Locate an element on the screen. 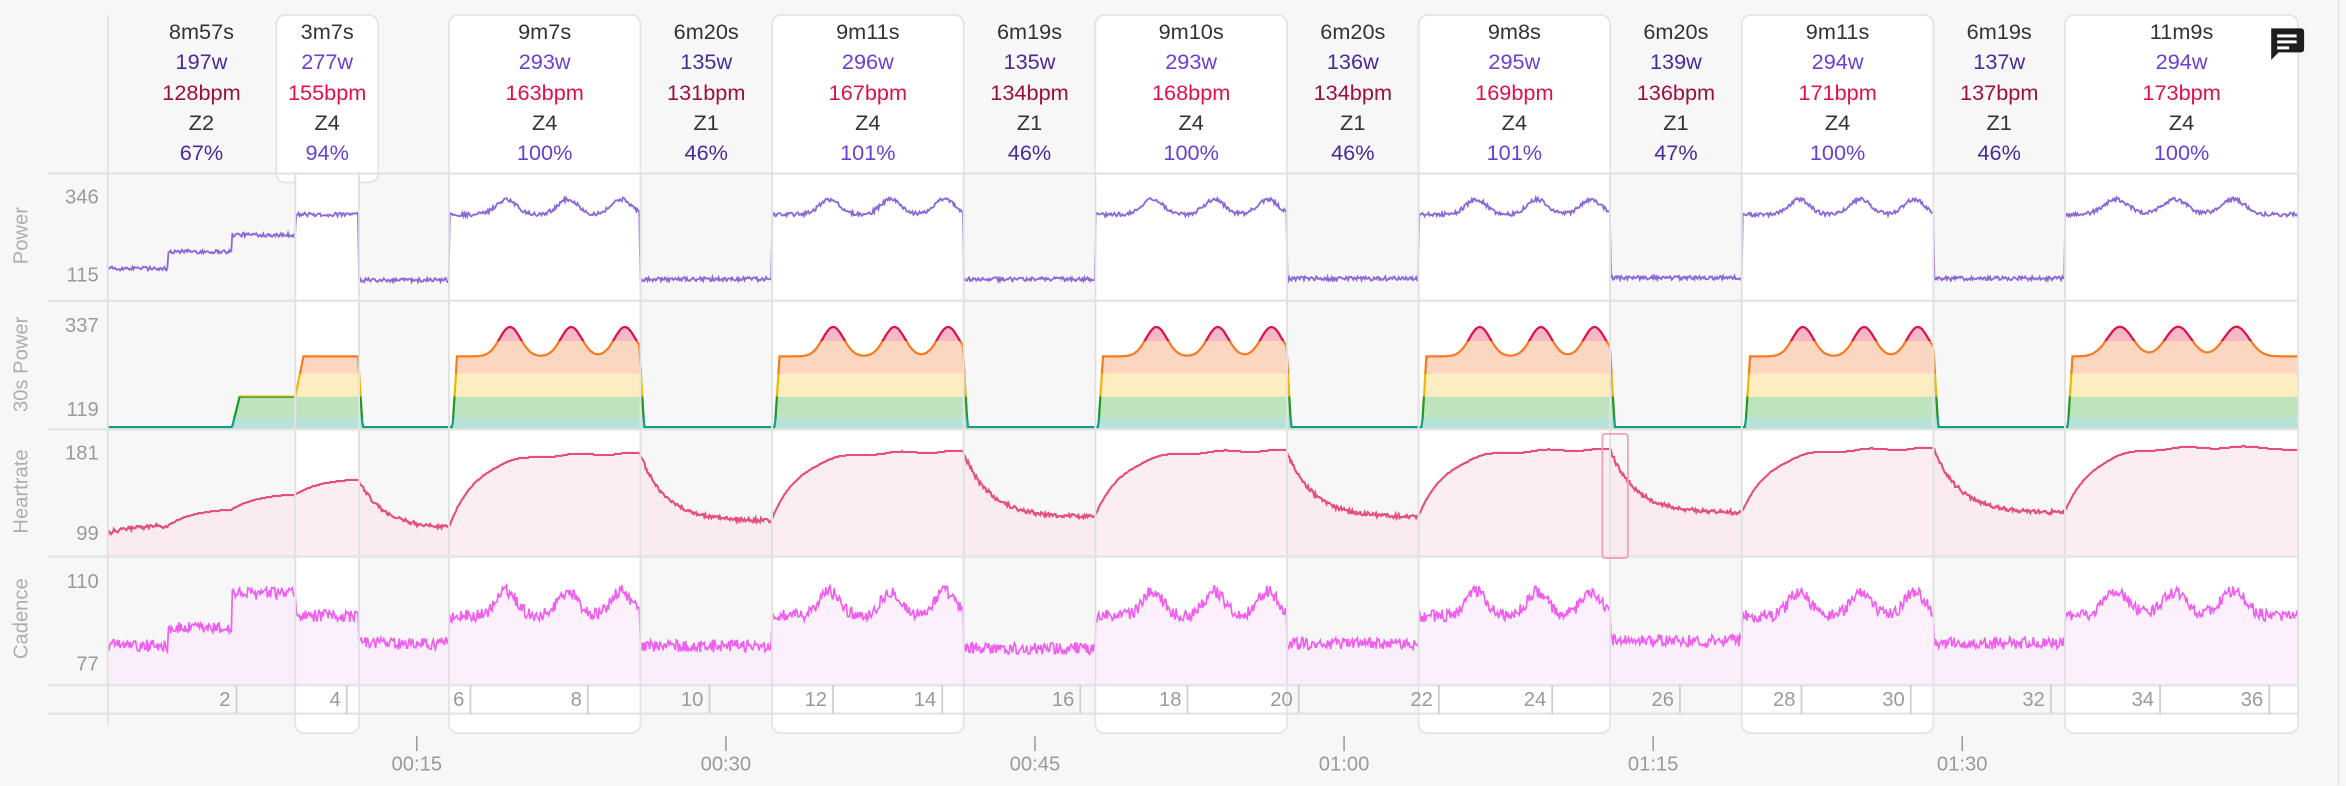 This screenshot has height=786, width=2346. power-max-tick: 346 is located at coordinates (82, 196).